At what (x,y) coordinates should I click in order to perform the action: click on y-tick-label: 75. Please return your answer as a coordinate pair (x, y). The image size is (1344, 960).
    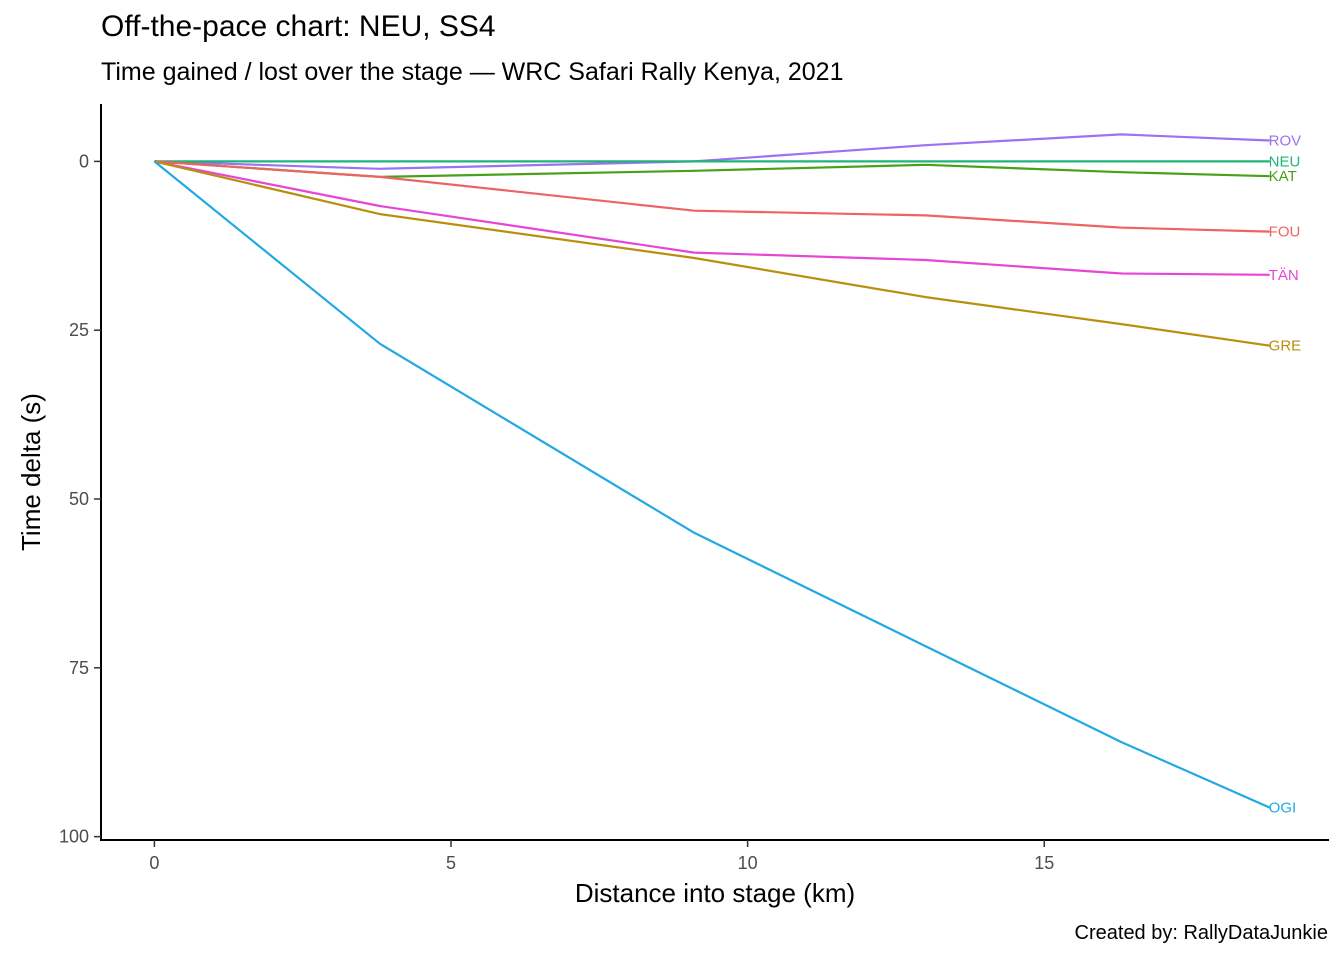
    Looking at the image, I should click on (79, 668).